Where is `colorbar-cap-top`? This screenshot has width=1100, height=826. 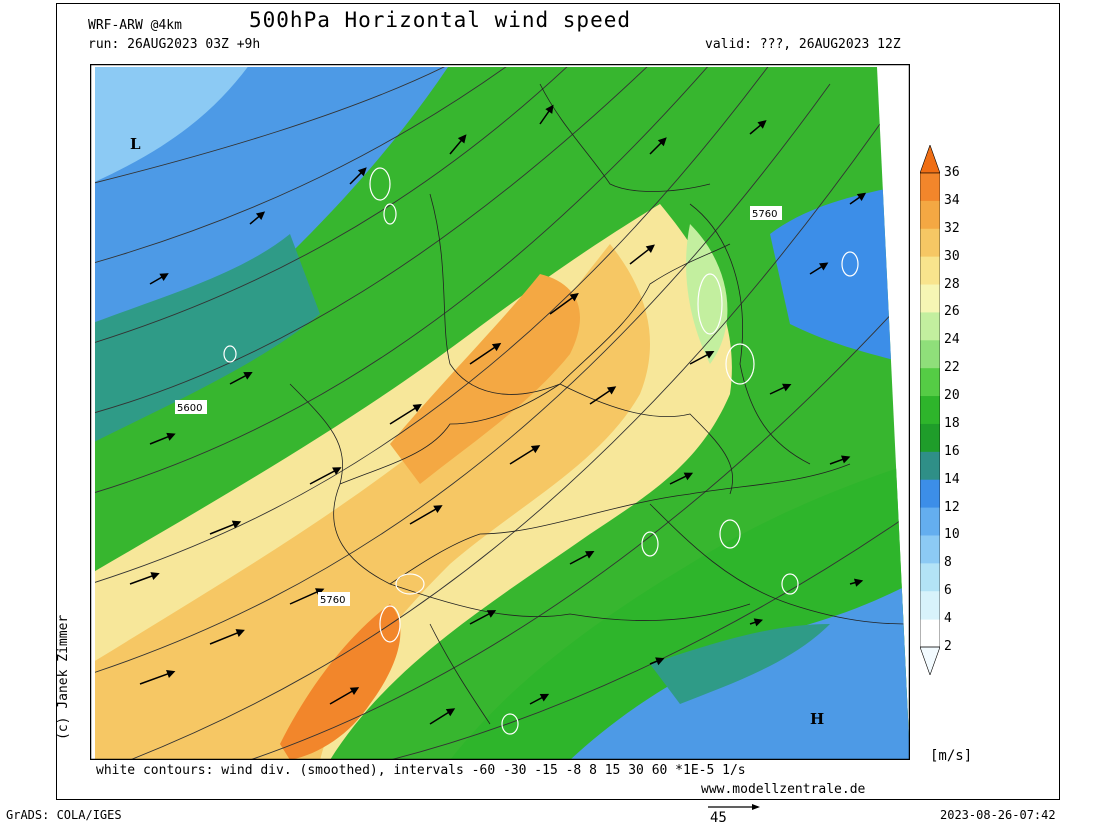 colorbar-cap-top is located at coordinates (930, 159).